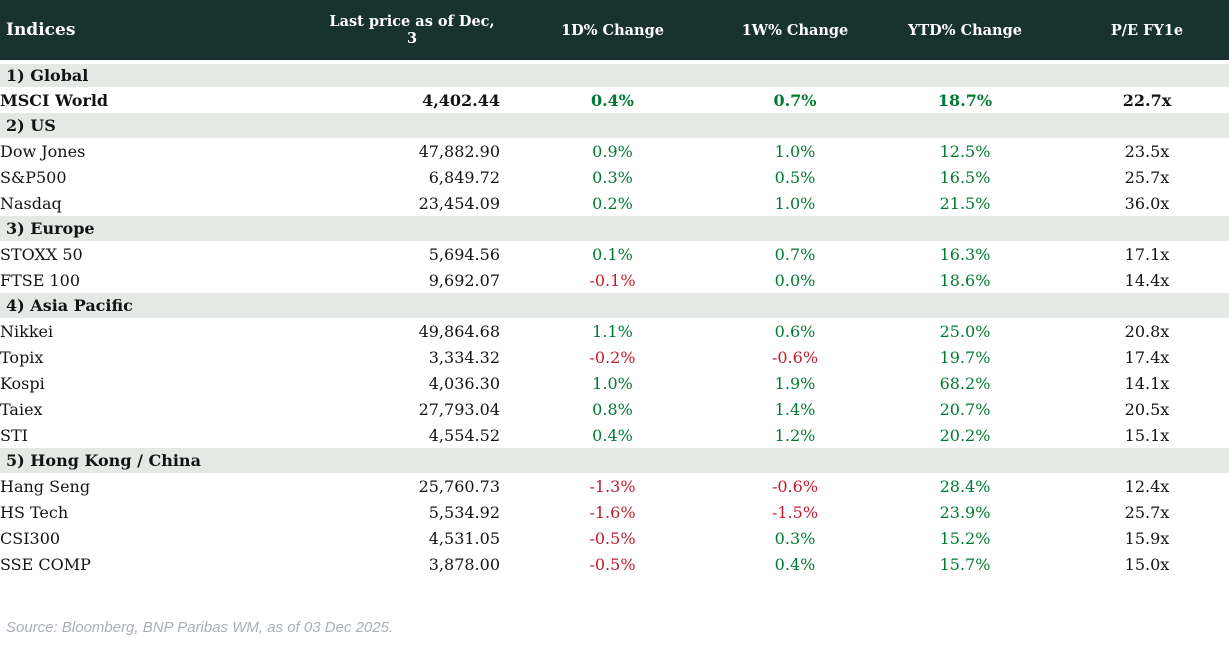  What do you see at coordinates (965, 254) in the screenshot?
I see `ytd-change-cell: 16.3%` at bounding box center [965, 254].